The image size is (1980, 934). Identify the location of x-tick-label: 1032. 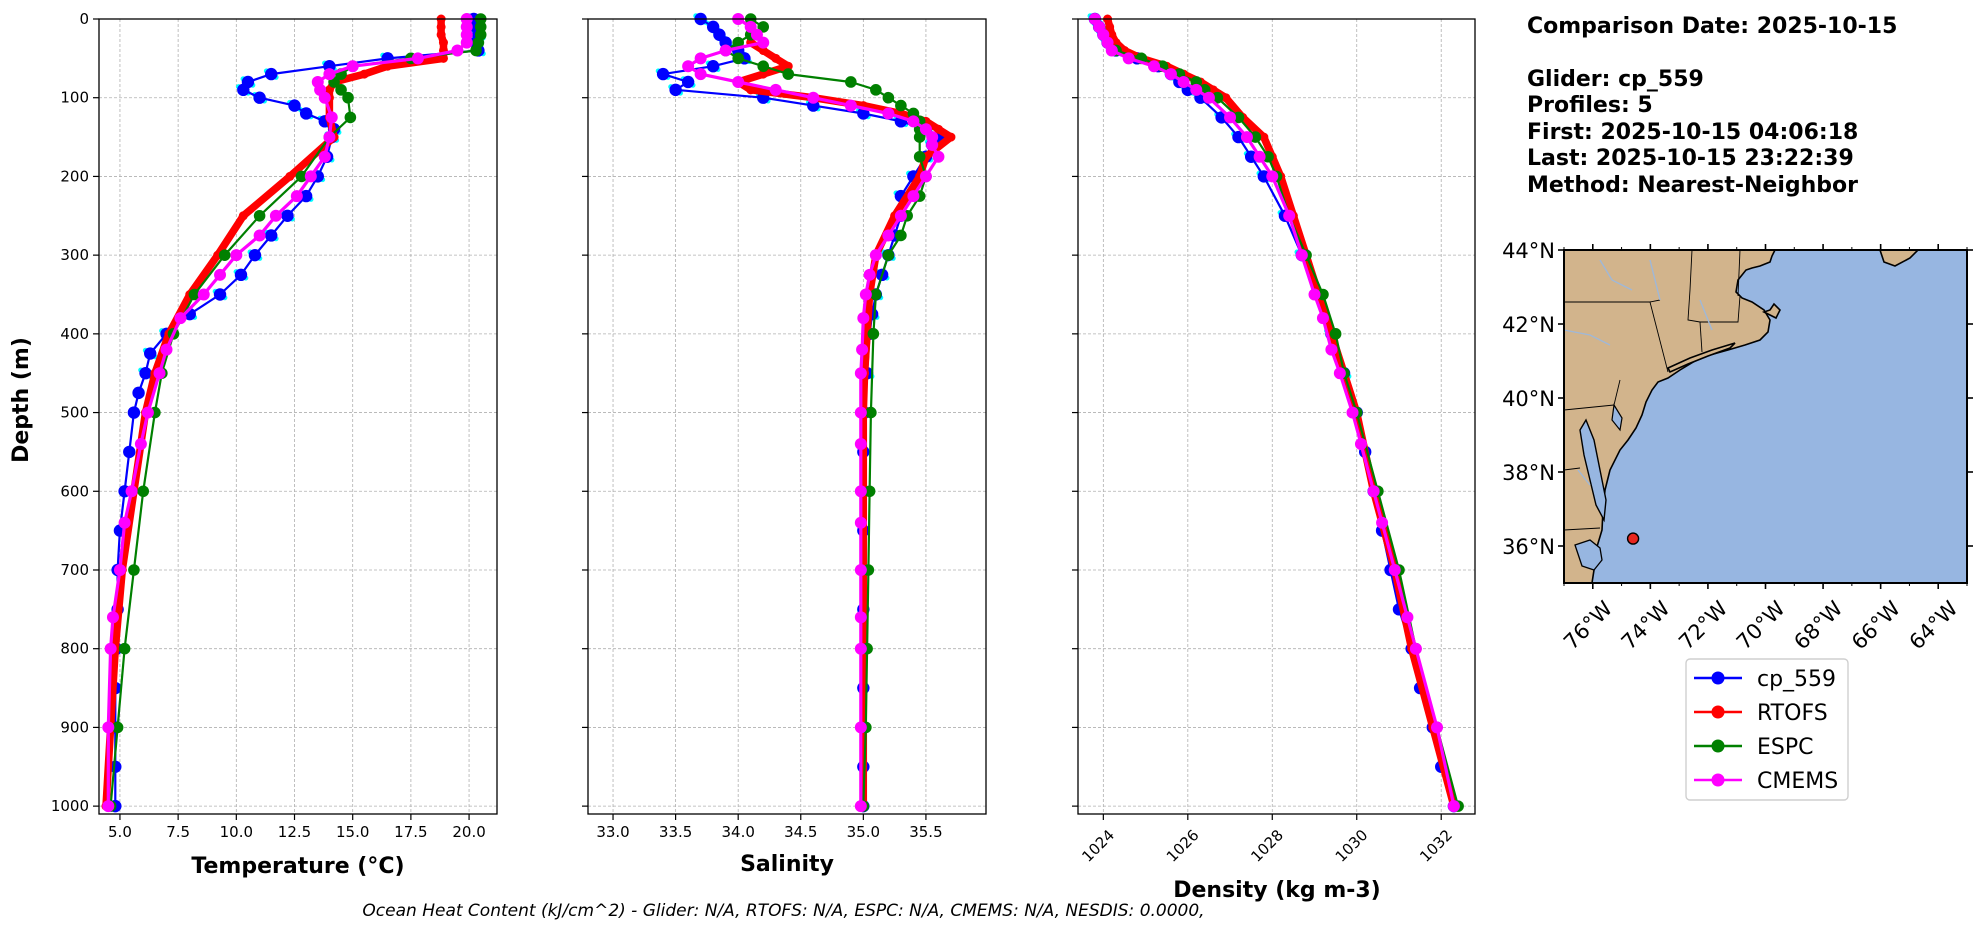
(1436, 846).